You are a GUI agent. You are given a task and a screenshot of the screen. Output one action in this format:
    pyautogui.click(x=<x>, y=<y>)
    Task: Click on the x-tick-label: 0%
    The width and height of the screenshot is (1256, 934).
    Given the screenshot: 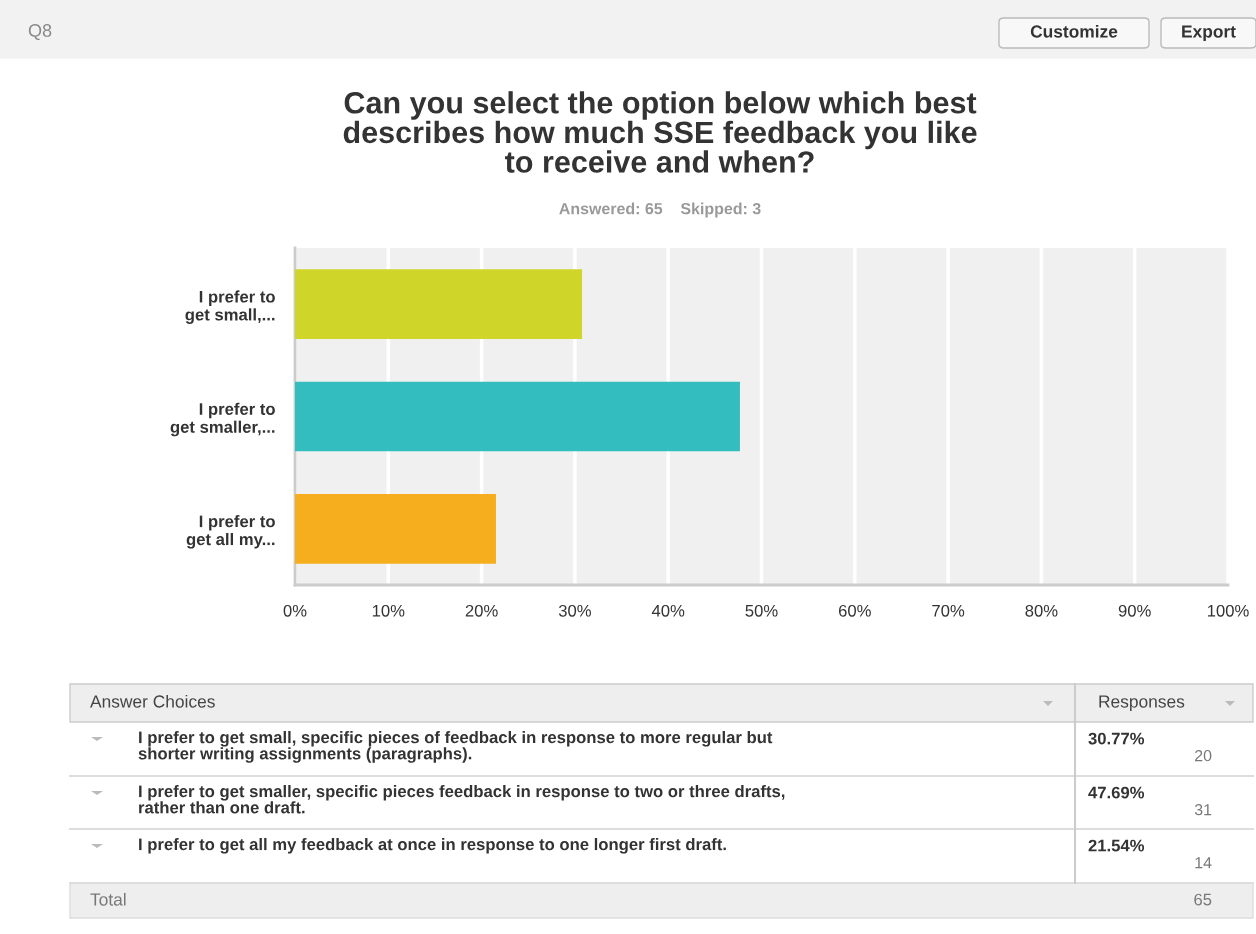 What is the action you would take?
    pyautogui.click(x=295, y=610)
    